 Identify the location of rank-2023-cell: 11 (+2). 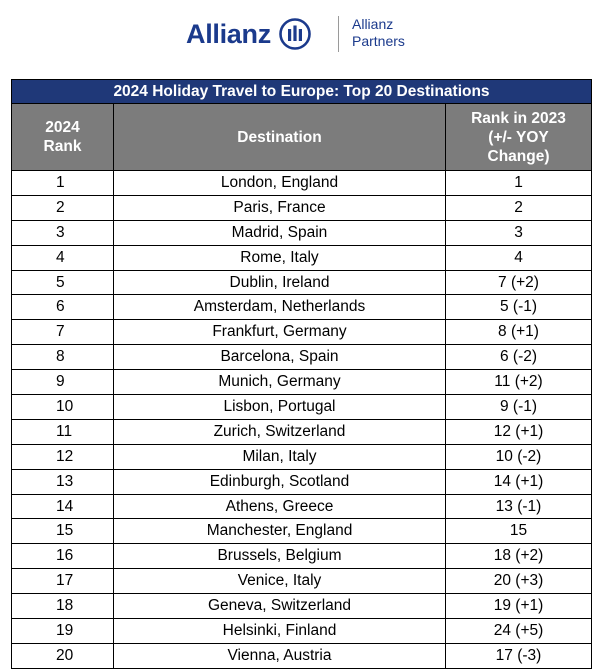
(518, 382).